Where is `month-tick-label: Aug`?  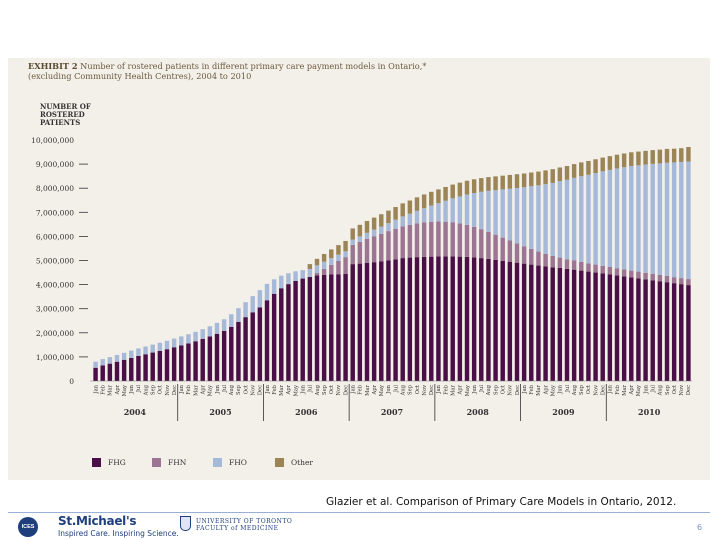 month-tick-label: Aug is located at coordinates (661, 390).